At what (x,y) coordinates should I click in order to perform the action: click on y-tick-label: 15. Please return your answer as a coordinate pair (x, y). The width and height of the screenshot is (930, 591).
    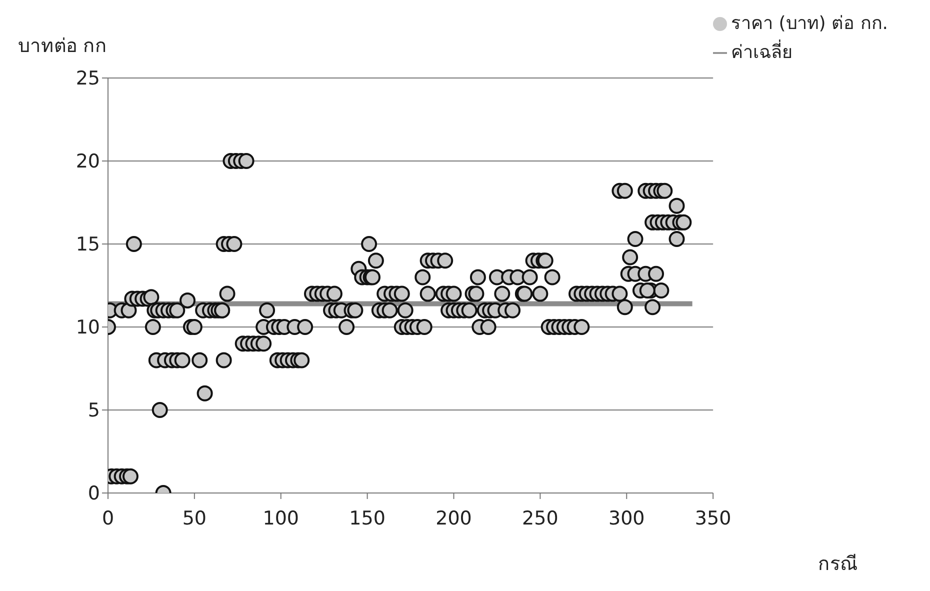
    Looking at the image, I should click on (88, 245).